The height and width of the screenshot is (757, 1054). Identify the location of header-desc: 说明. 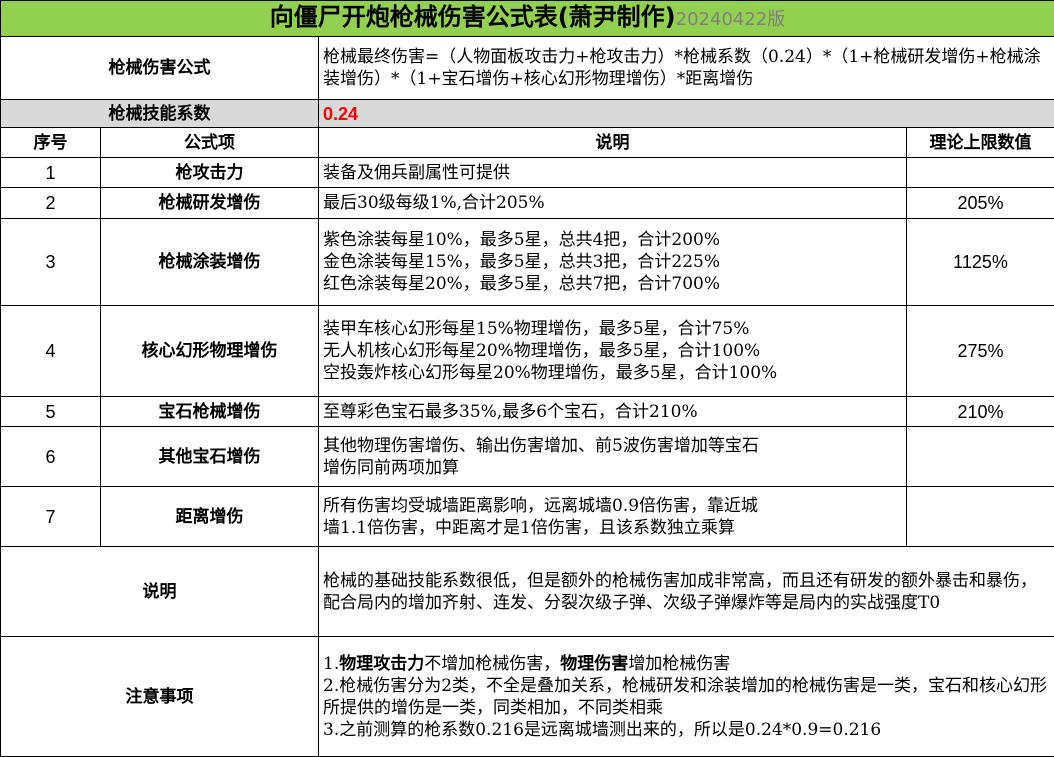
(613, 143).